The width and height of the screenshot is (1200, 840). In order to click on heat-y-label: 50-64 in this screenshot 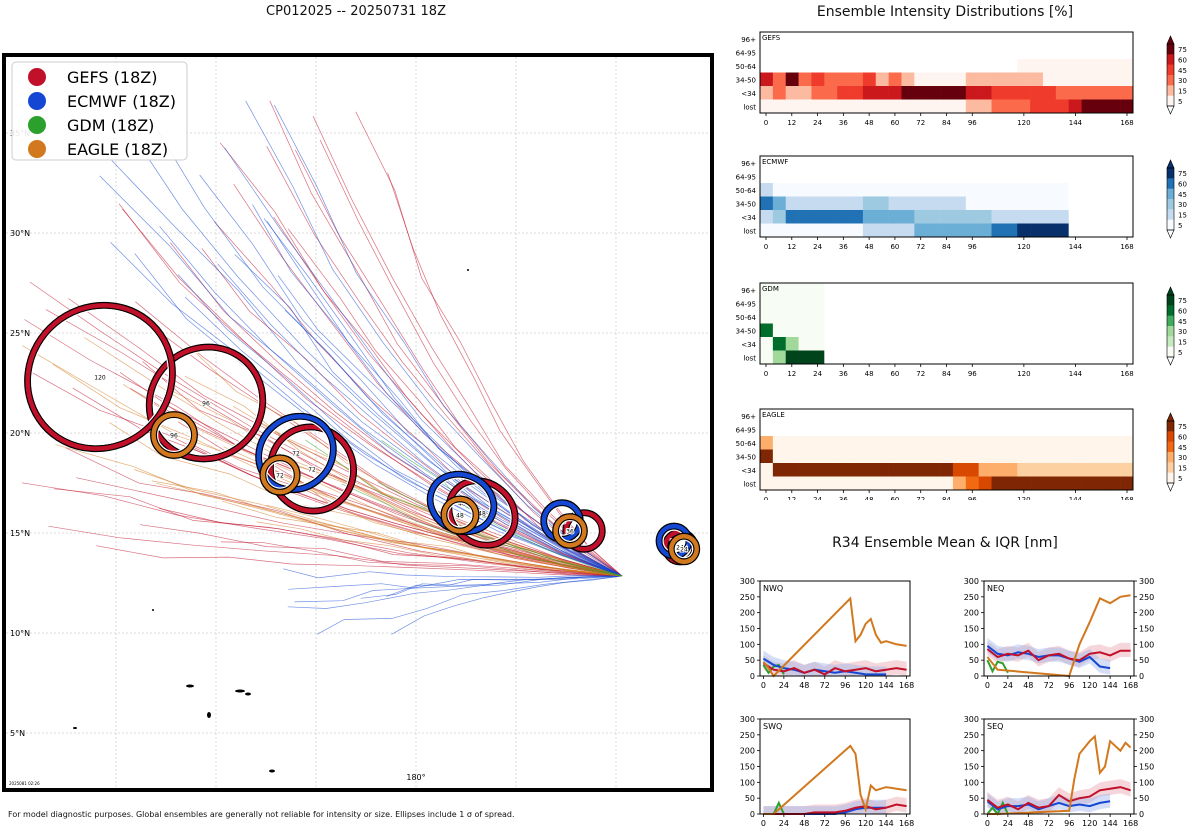, I will do `click(746, 67)`.